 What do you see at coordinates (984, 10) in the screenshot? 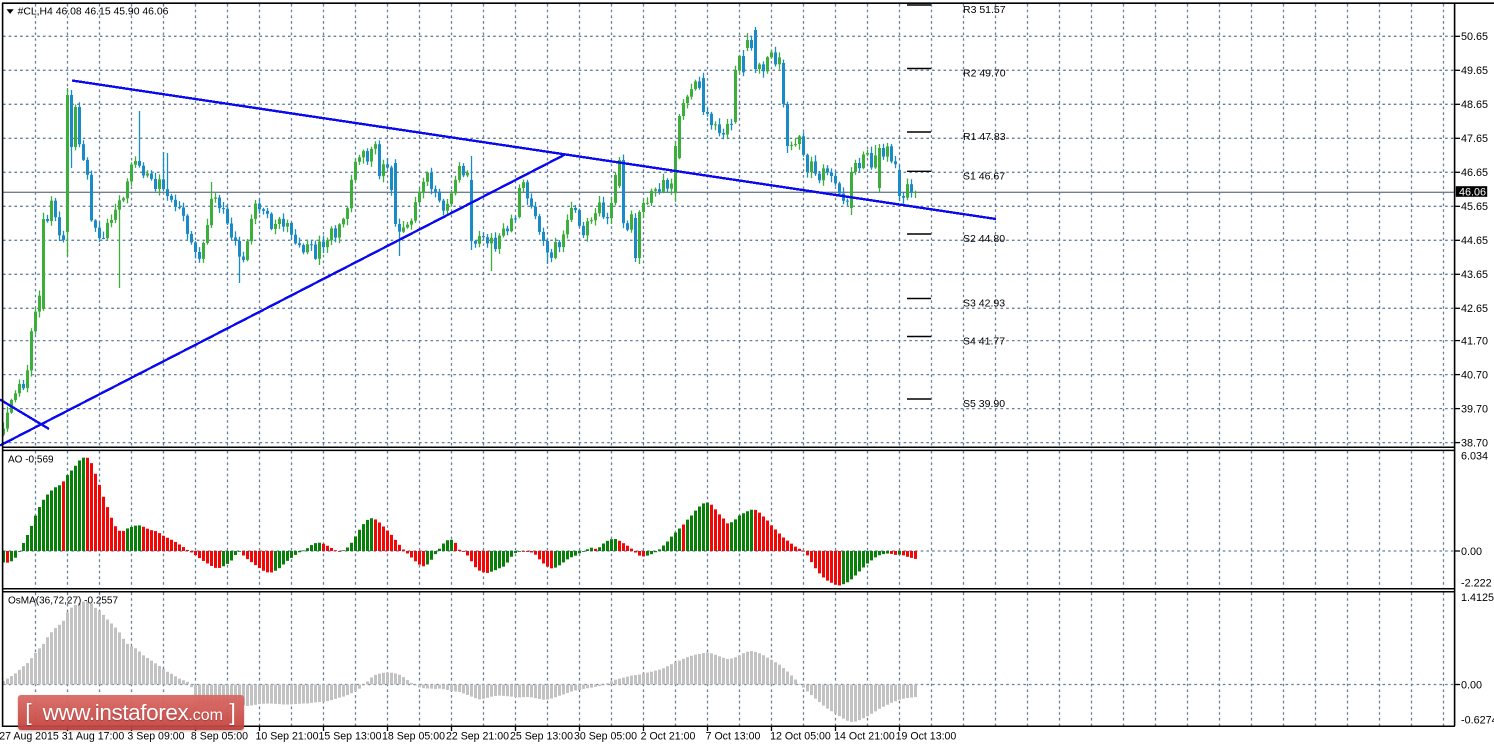
I see `svg-text: R3 51.57` at bounding box center [984, 10].